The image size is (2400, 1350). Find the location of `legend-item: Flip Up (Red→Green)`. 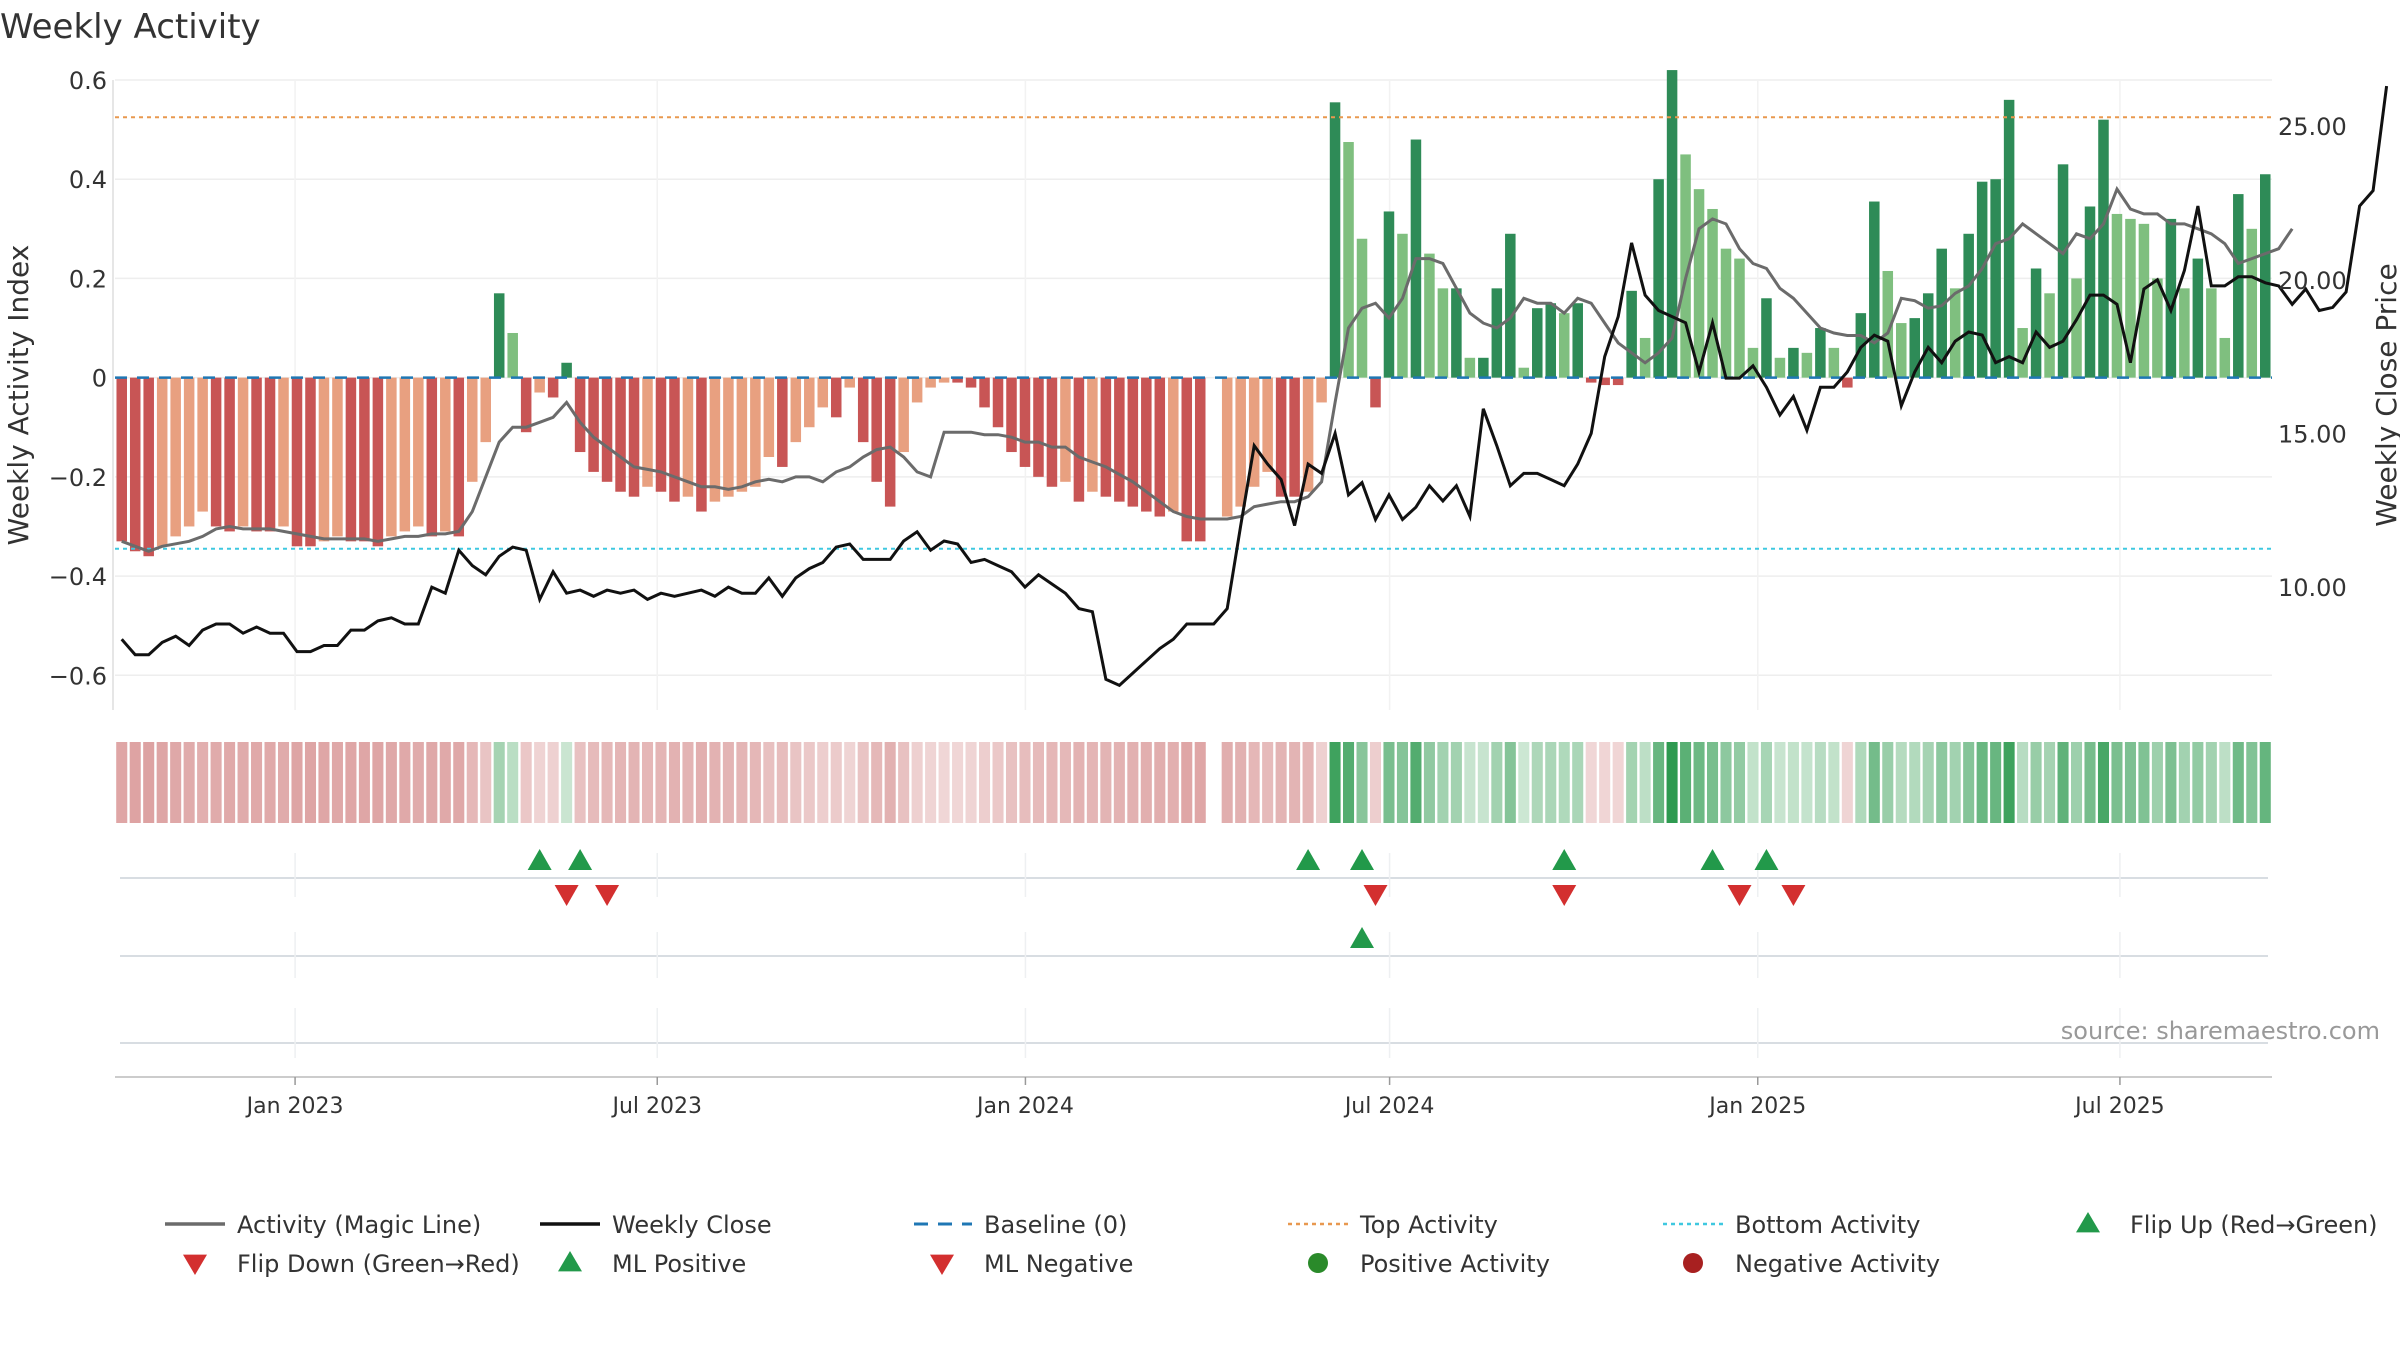

legend-item: Flip Up (Red→Green) is located at coordinates (2227, 1225).